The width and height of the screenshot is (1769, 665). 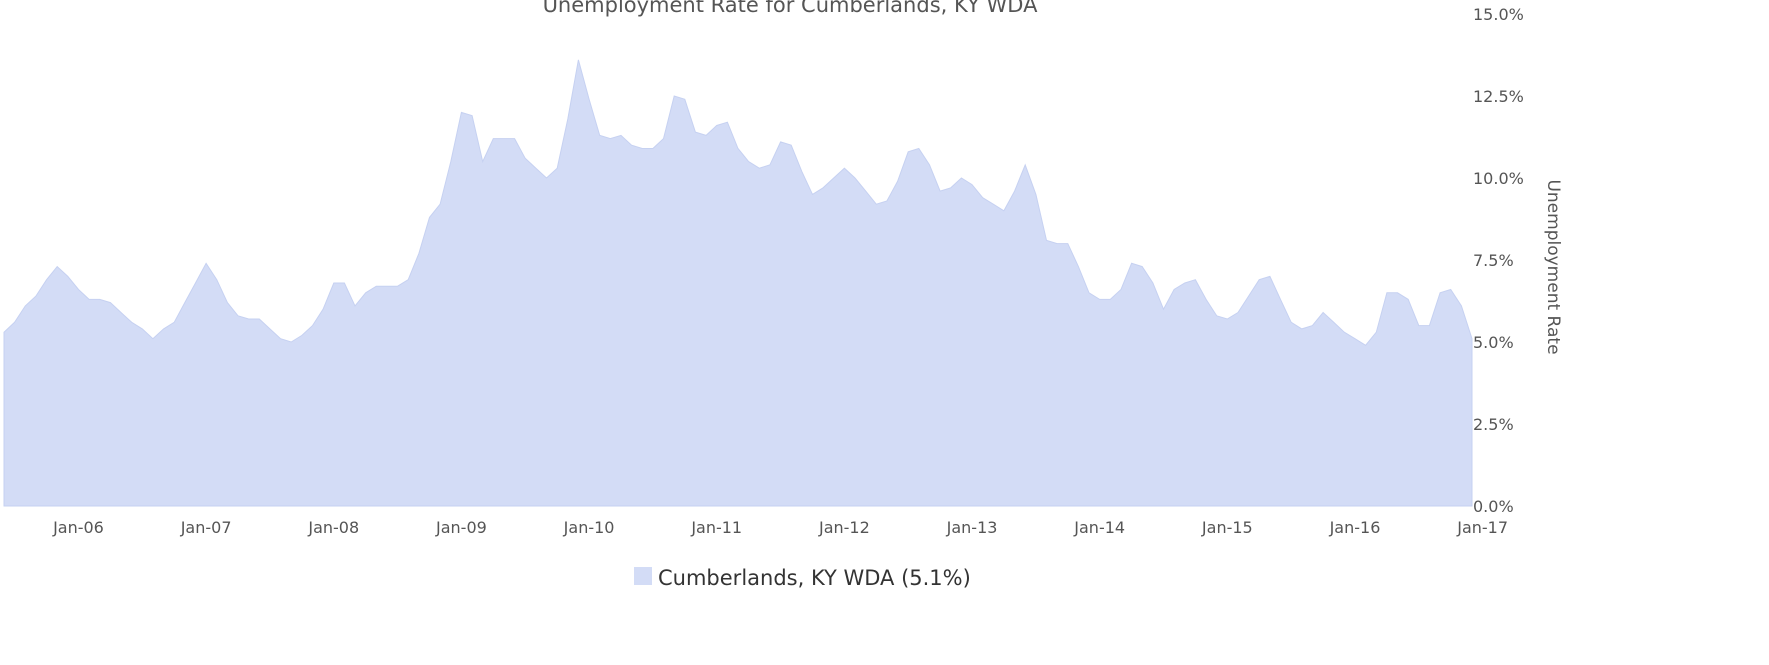 I want to click on x-tick-label: Jan-15, so click(x=1227, y=527).